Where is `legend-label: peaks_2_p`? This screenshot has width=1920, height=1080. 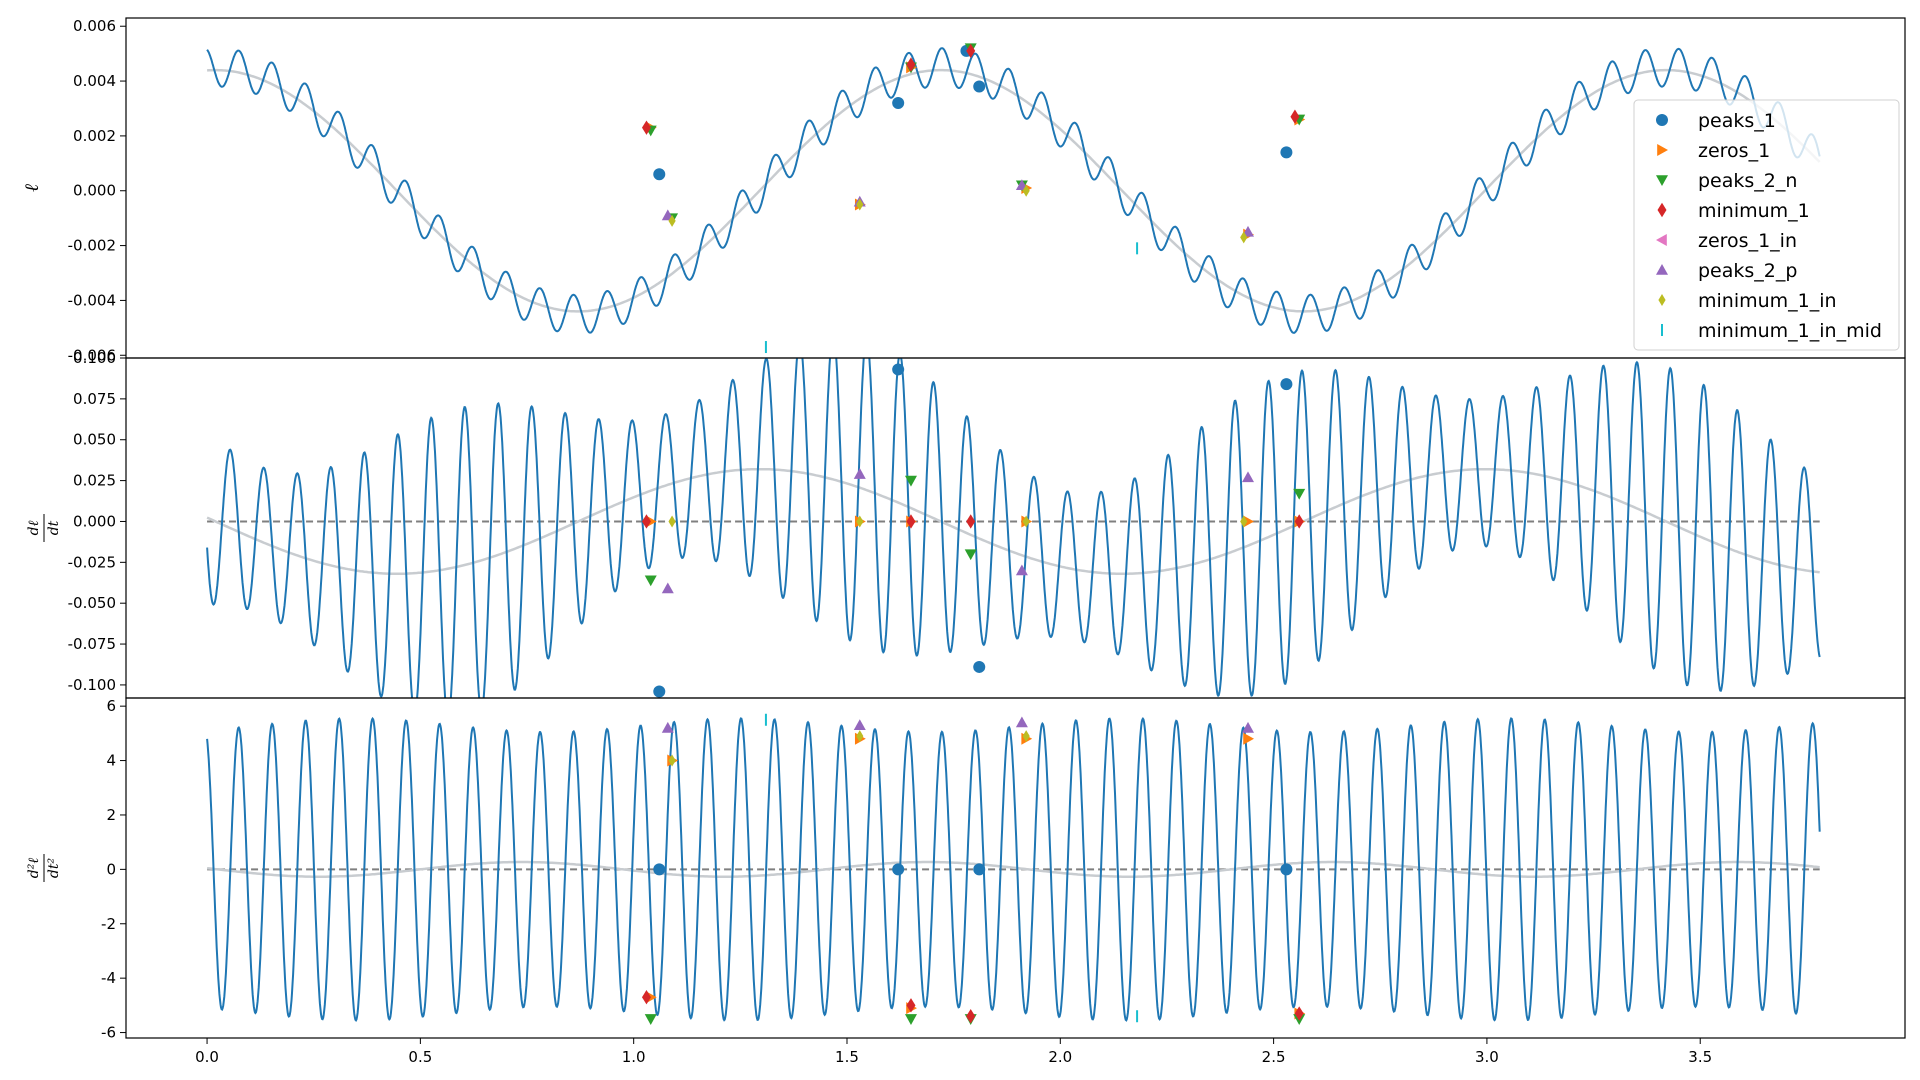
legend-label: peaks_2_p is located at coordinates (1747, 271).